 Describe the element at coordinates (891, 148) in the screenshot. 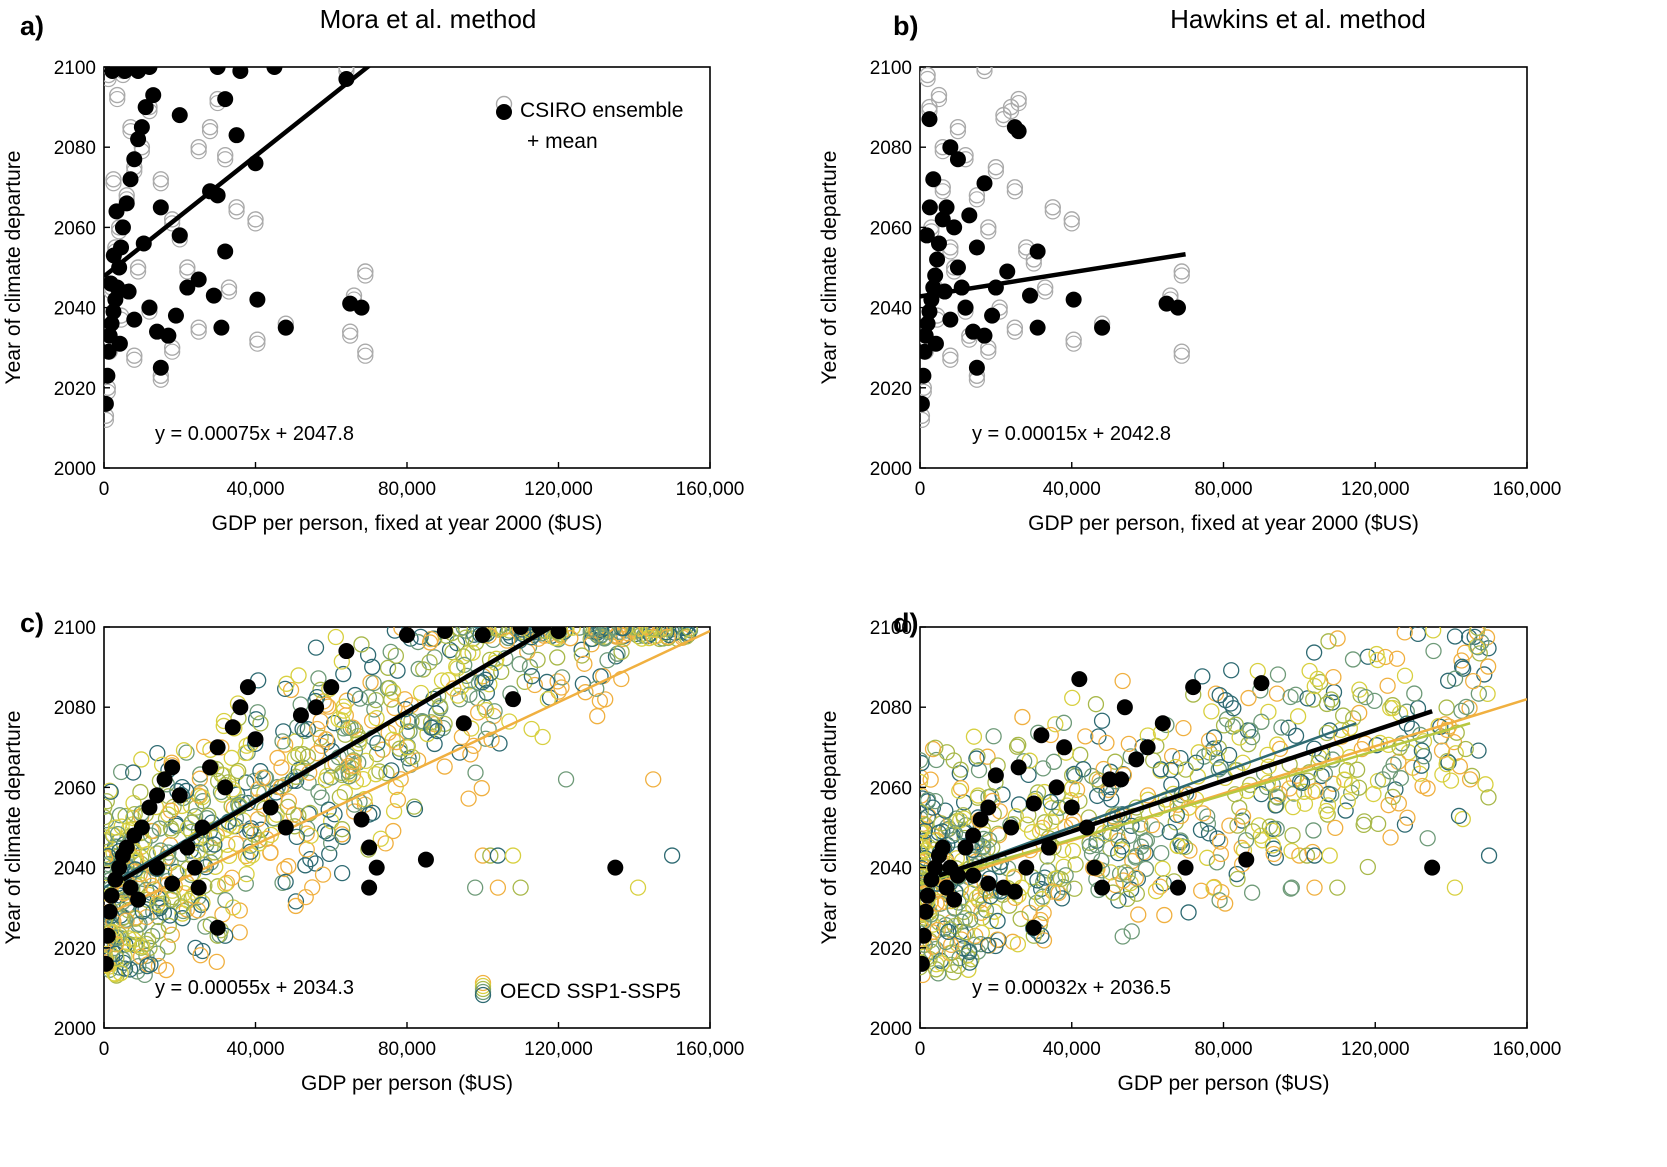

I see `y-tick-label: 2080` at that location.